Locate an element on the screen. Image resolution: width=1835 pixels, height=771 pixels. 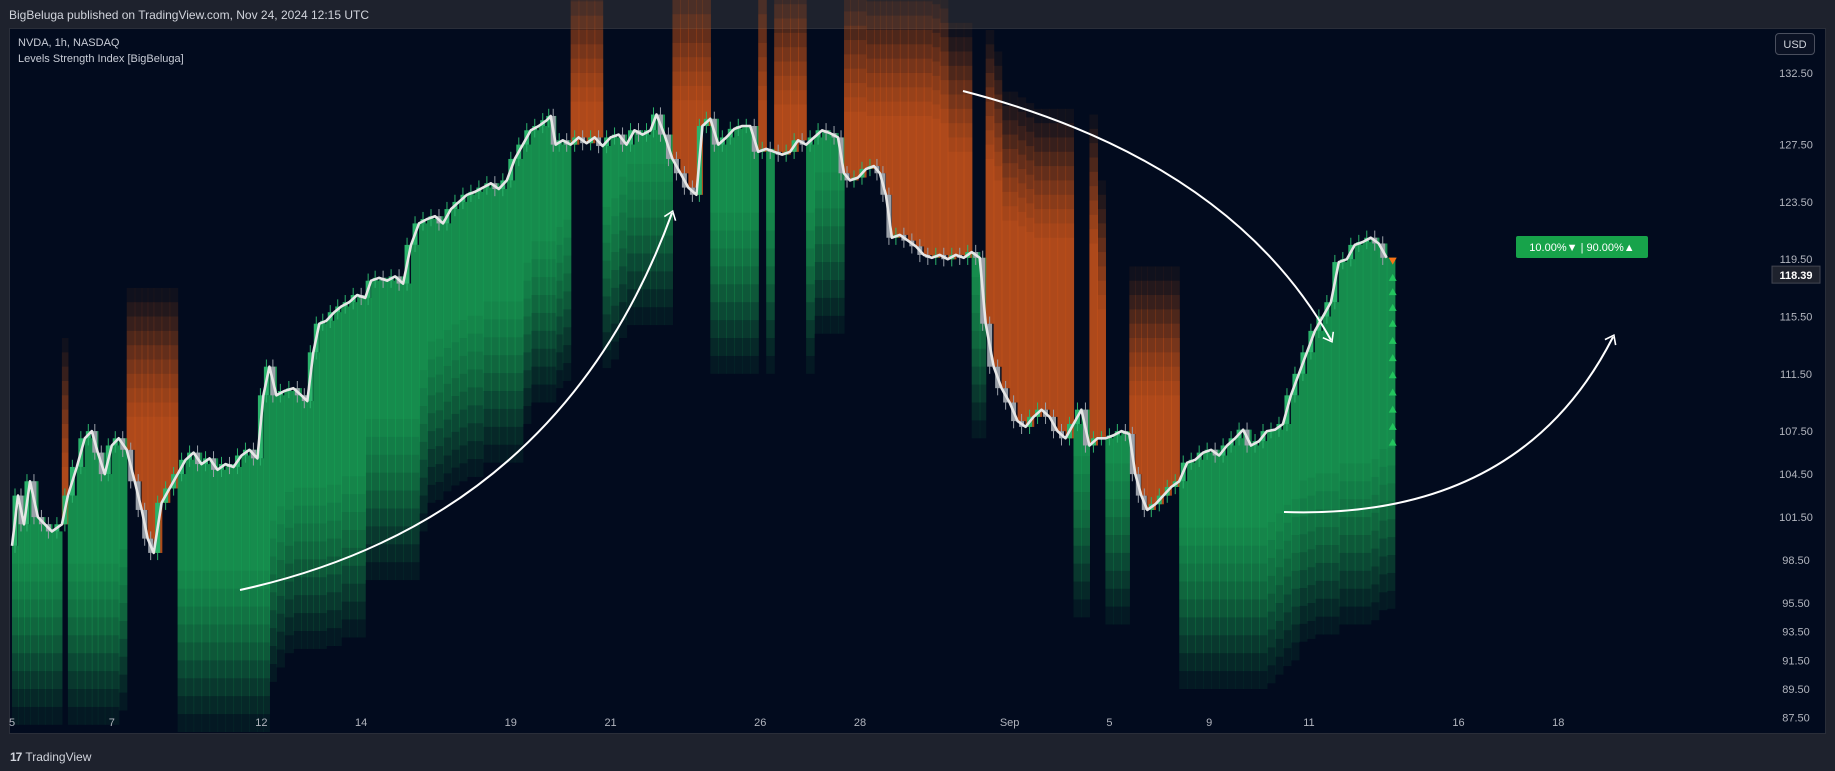
time-tick-label: Sep is located at coordinates (1010, 723).